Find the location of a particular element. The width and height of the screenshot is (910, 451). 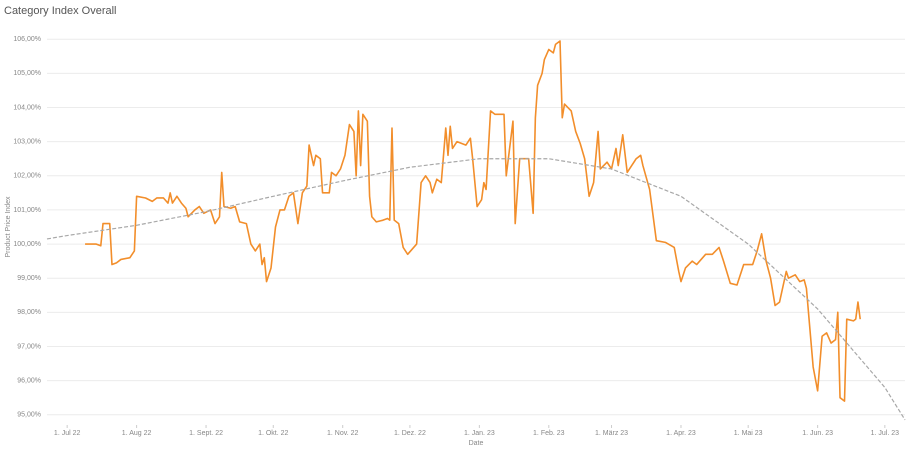

y-tick-label: 103,00% is located at coordinates (27, 141).